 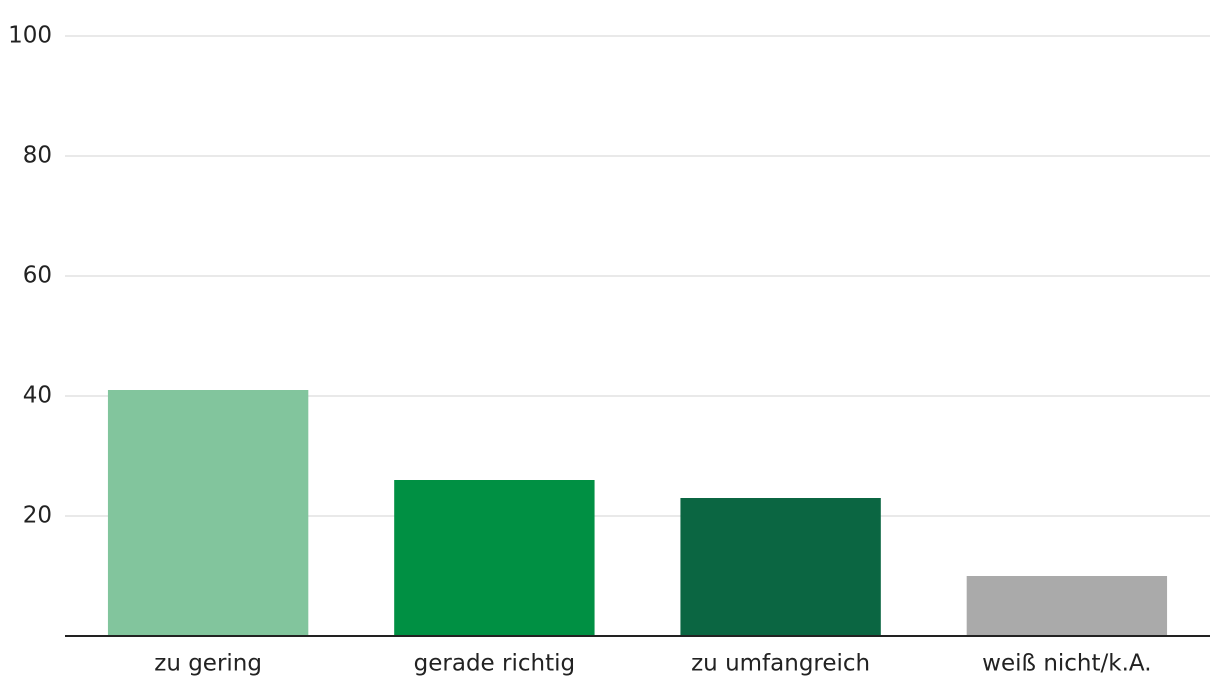 I want to click on y-tick-label: 20, so click(x=37, y=516).